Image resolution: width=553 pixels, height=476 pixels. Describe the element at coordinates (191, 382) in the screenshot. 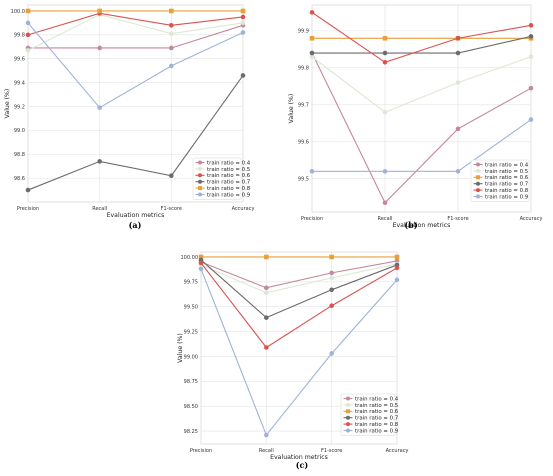

I see `y-tick-label: 98.75` at that location.